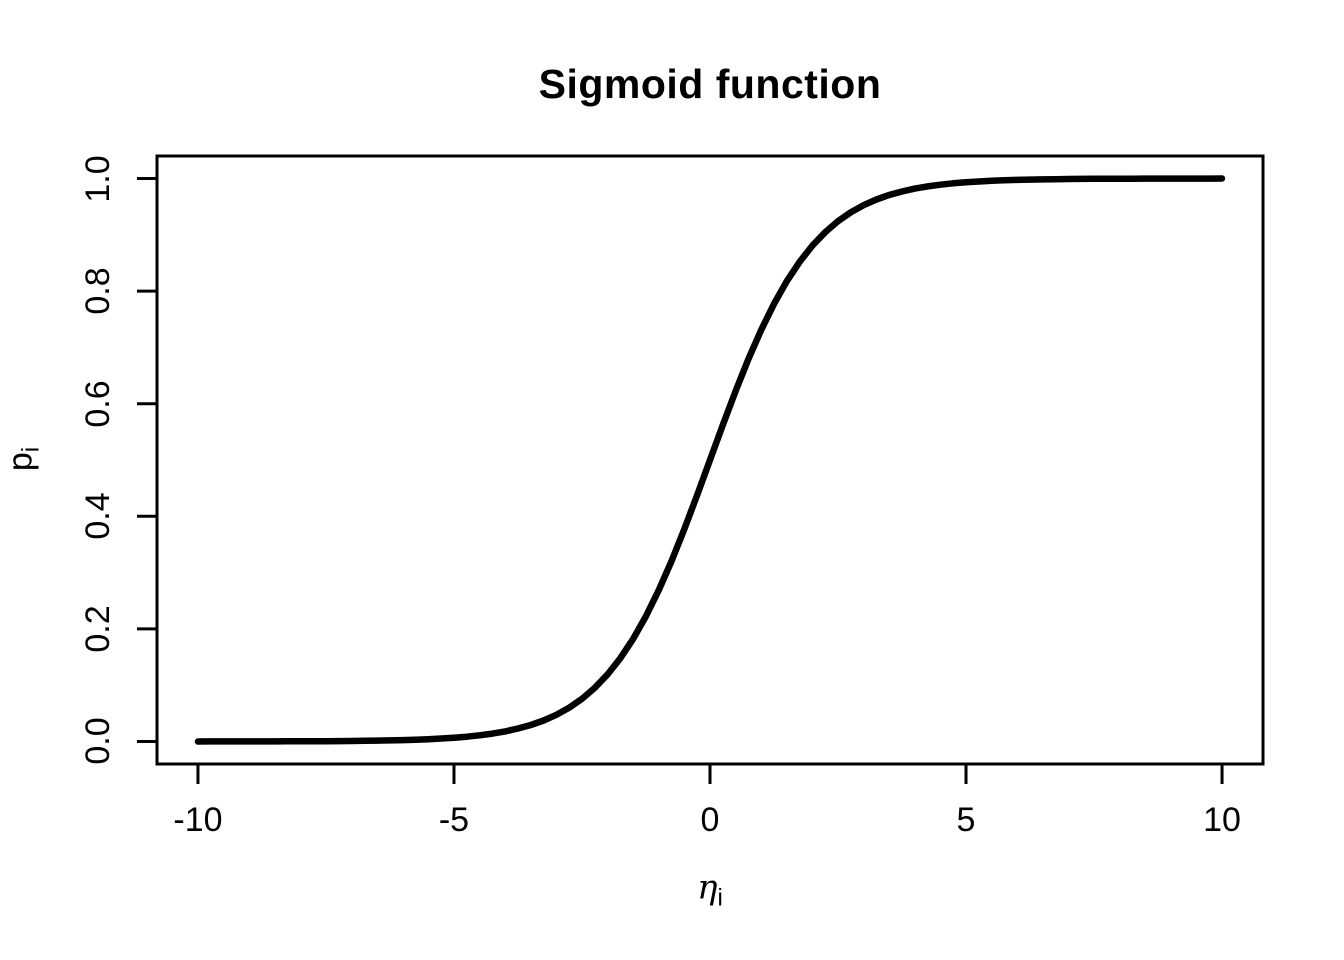  What do you see at coordinates (98, 178) in the screenshot?
I see `y-tick-label: 1.0` at bounding box center [98, 178].